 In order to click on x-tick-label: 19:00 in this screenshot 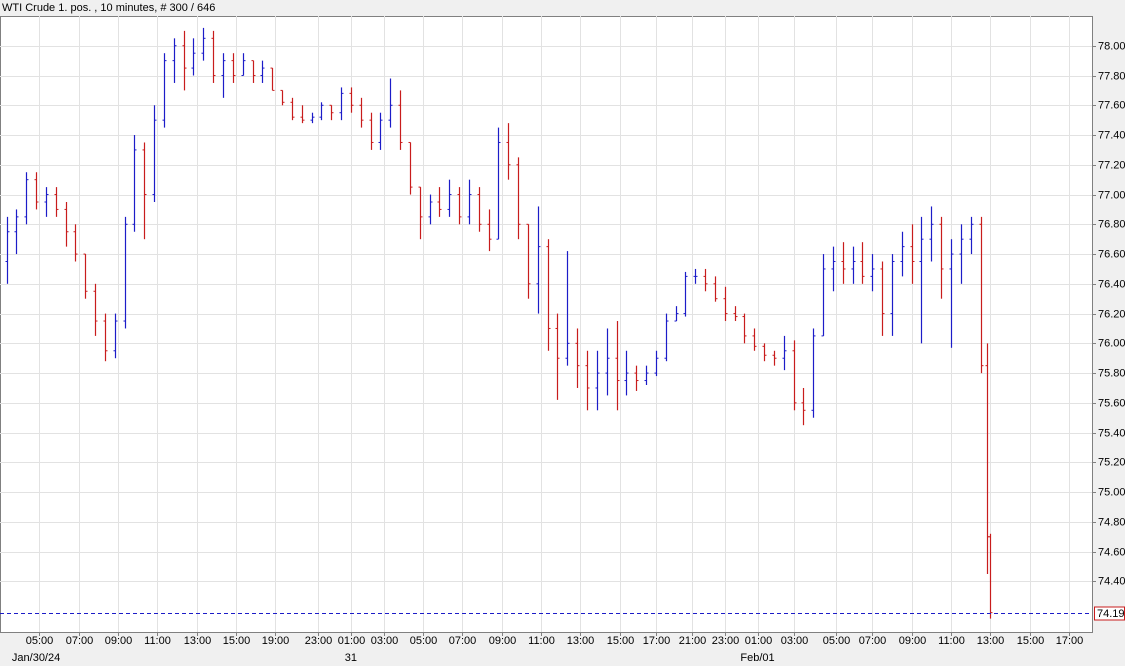, I will do `click(276, 641)`.